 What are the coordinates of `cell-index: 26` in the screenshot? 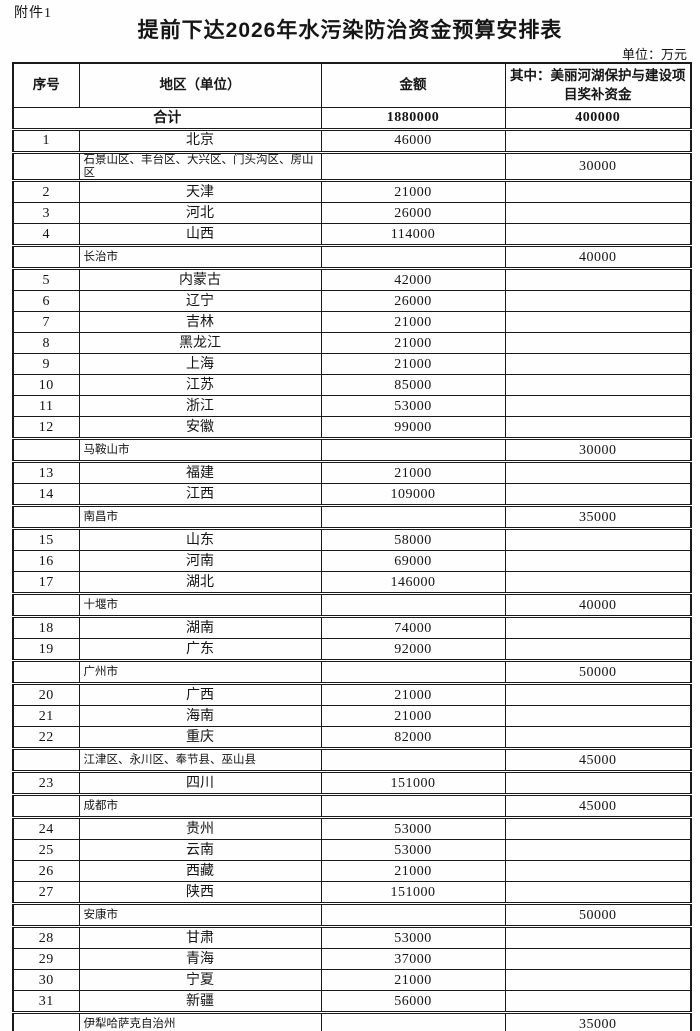 It's located at (46, 871).